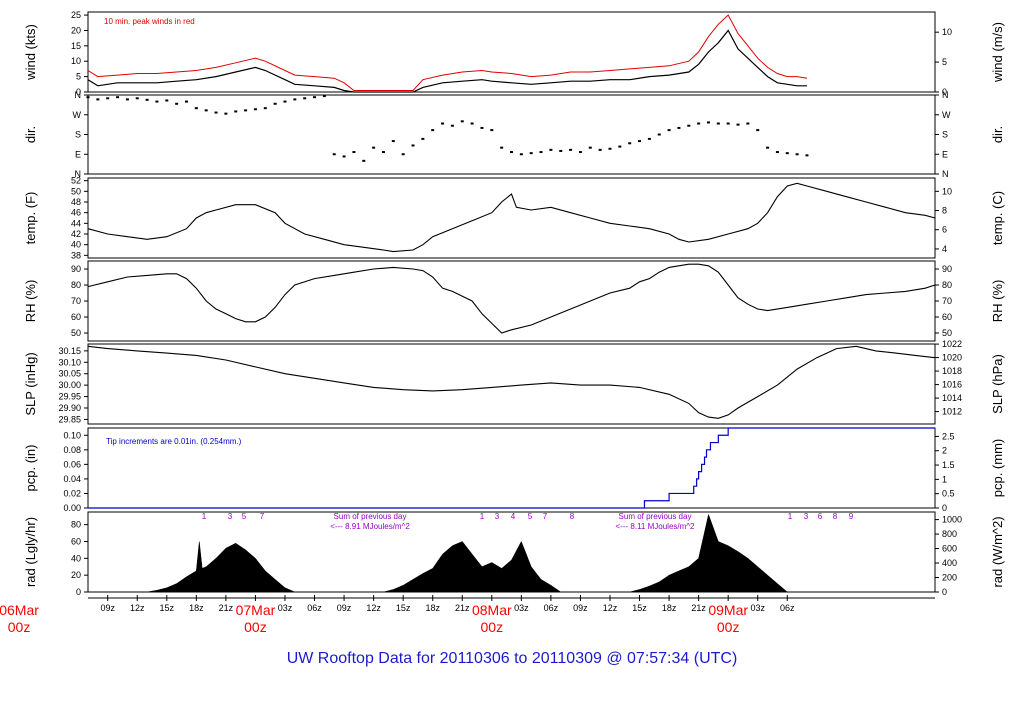 This screenshot has height=705, width=1024. I want to click on y2-tick-label: 10, so click(947, 32).